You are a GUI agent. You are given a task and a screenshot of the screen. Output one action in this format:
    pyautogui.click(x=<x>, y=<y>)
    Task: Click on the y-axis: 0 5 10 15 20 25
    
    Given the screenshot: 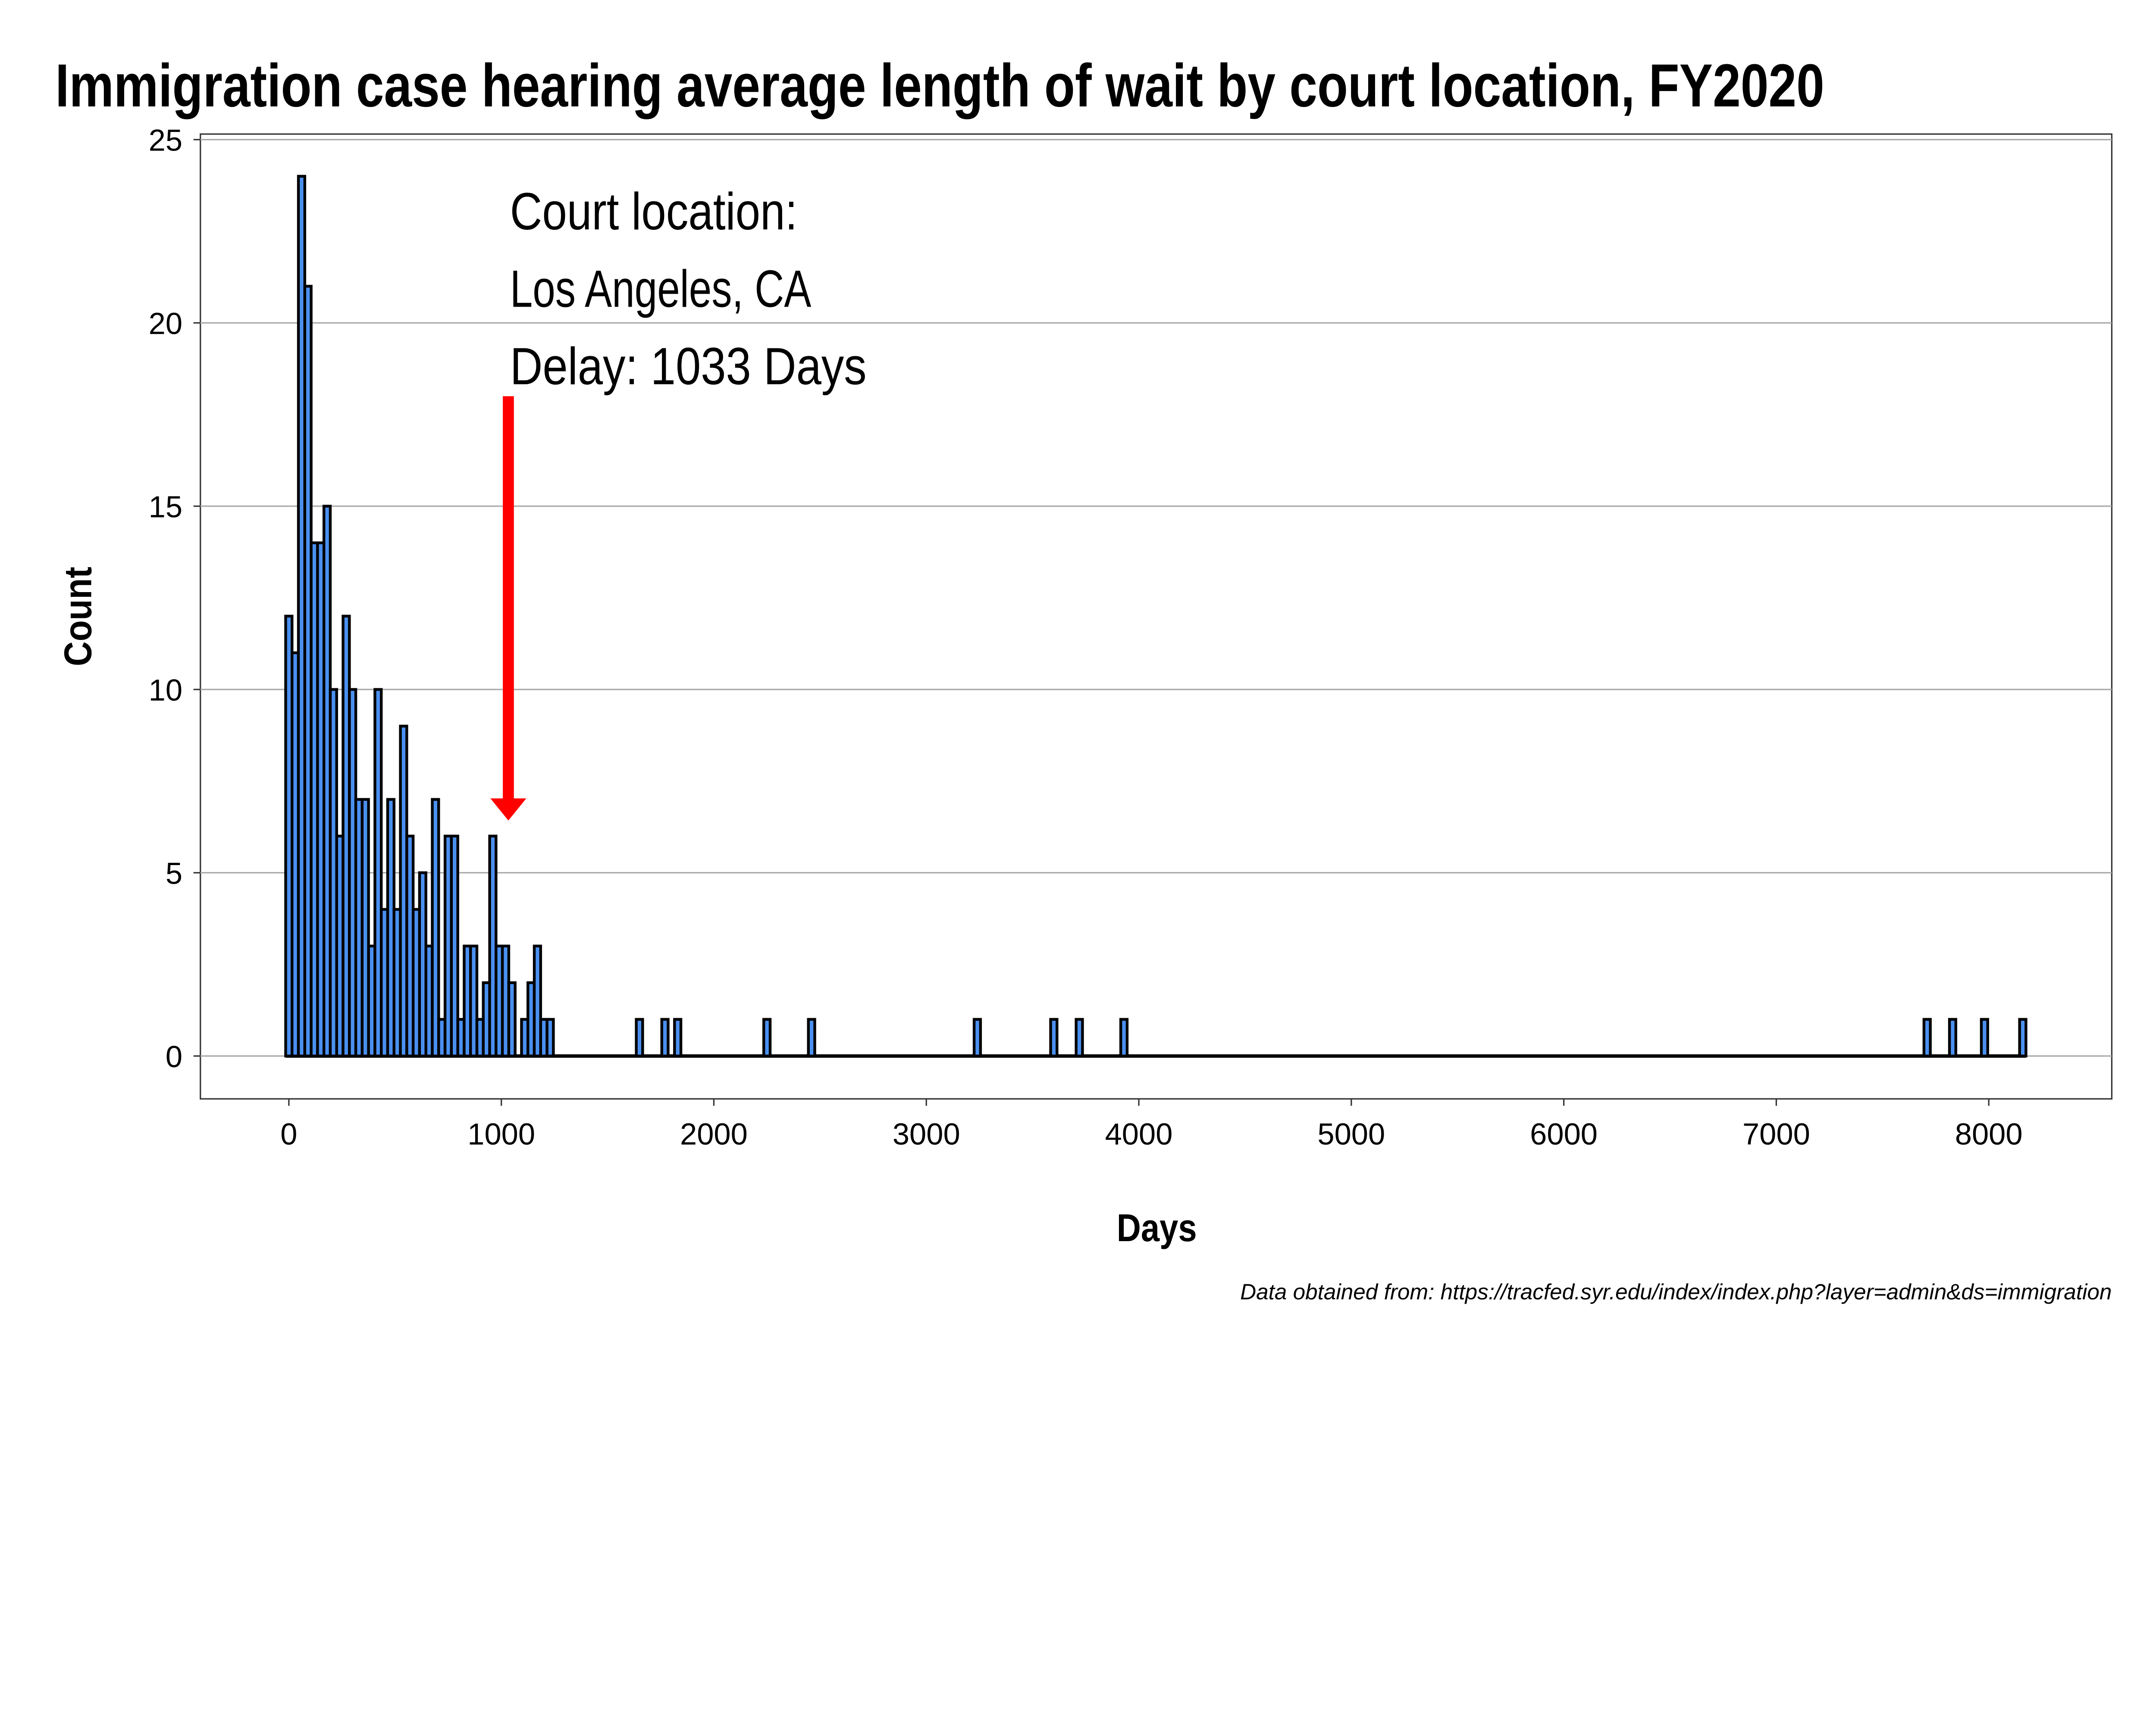 What is the action you would take?
    pyautogui.click(x=175, y=598)
    